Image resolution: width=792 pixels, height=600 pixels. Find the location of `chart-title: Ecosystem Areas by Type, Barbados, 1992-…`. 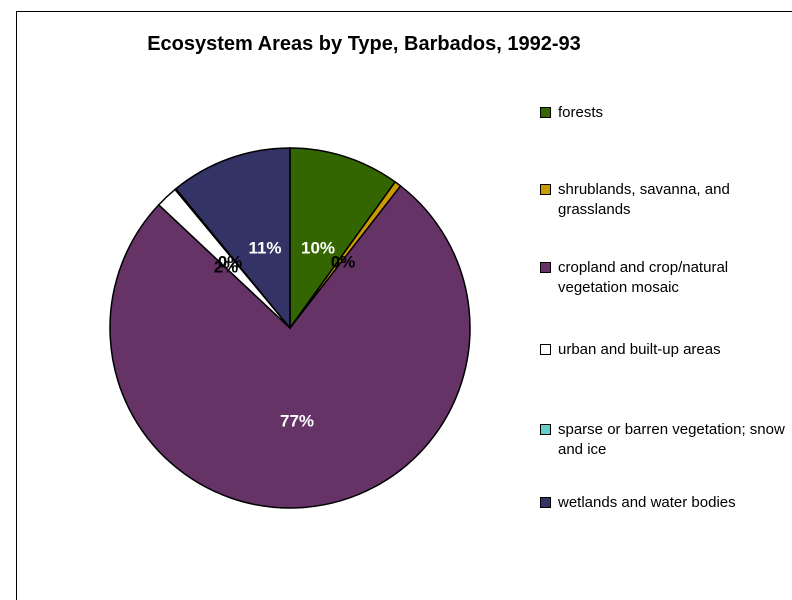

chart-title: Ecosystem Areas by Type, Barbados, 1992-… is located at coordinates (364, 44).